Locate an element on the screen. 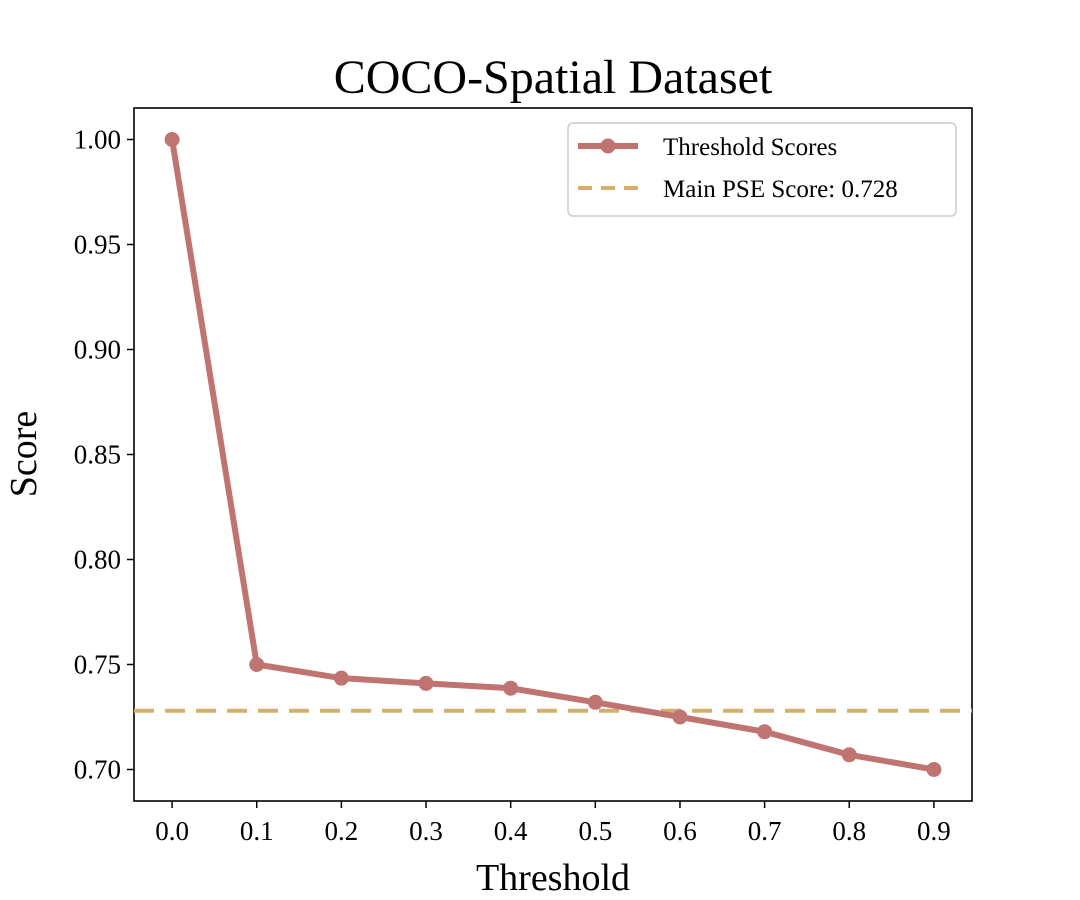 The image size is (1080, 900). x-tick-label: 0.9 is located at coordinates (934, 831).